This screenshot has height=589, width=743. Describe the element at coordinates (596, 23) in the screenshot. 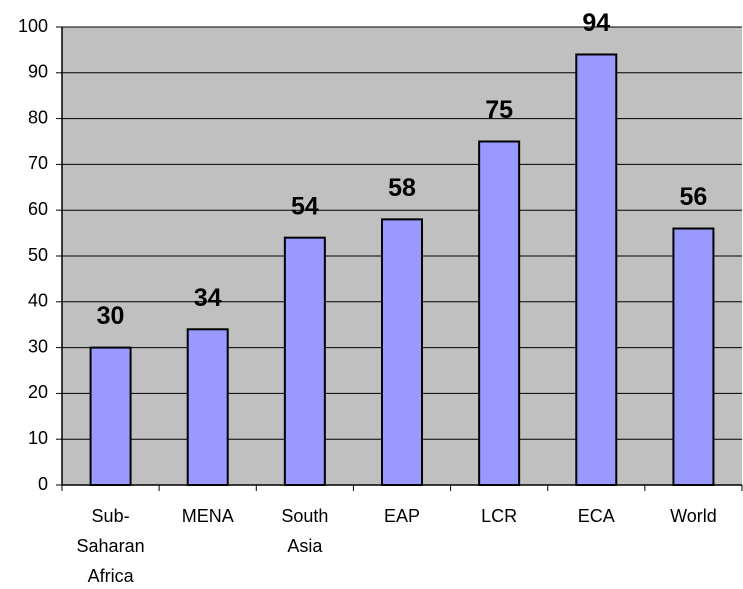

I see `value-label: 94` at that location.